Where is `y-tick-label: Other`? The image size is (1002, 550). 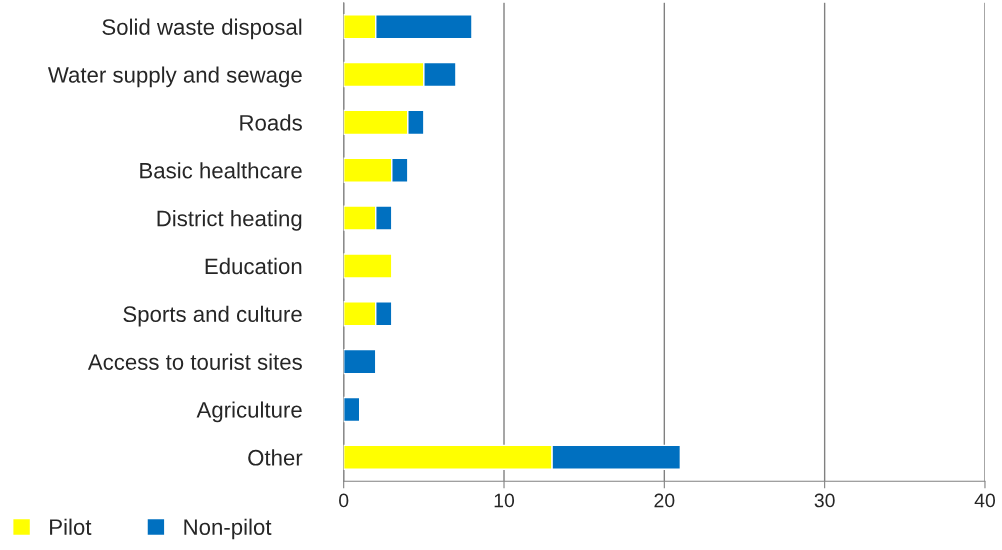 y-tick-label: Other is located at coordinates (275, 457).